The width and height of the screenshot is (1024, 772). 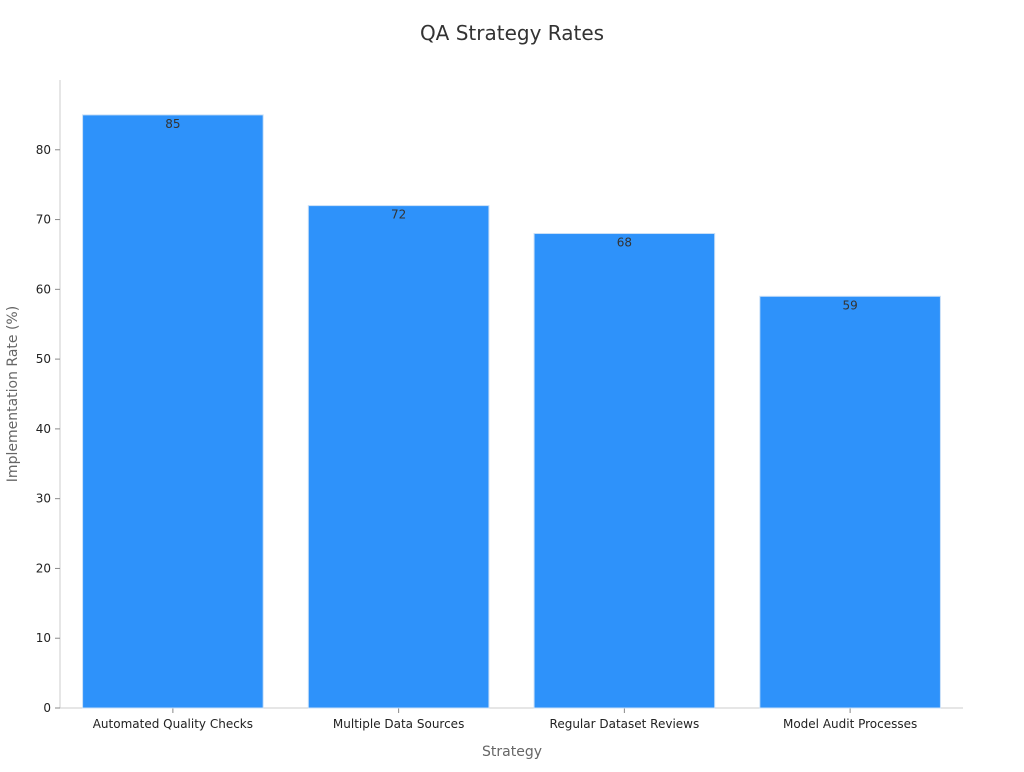 What do you see at coordinates (43, 220) in the screenshot?
I see `y-tick-label: 70` at bounding box center [43, 220].